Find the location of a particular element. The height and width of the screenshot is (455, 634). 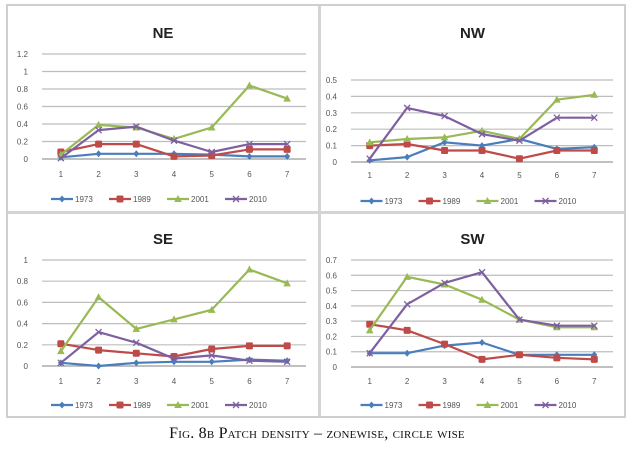

panel-divider-horizontal is located at coordinates (316, 212).